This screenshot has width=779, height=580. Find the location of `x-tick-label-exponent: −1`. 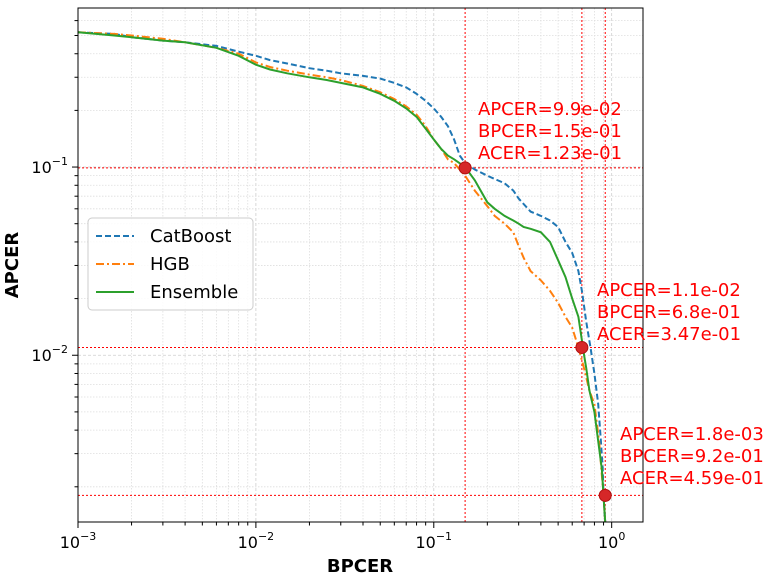

x-tick-label-exponent: −1 is located at coordinates (444, 536).